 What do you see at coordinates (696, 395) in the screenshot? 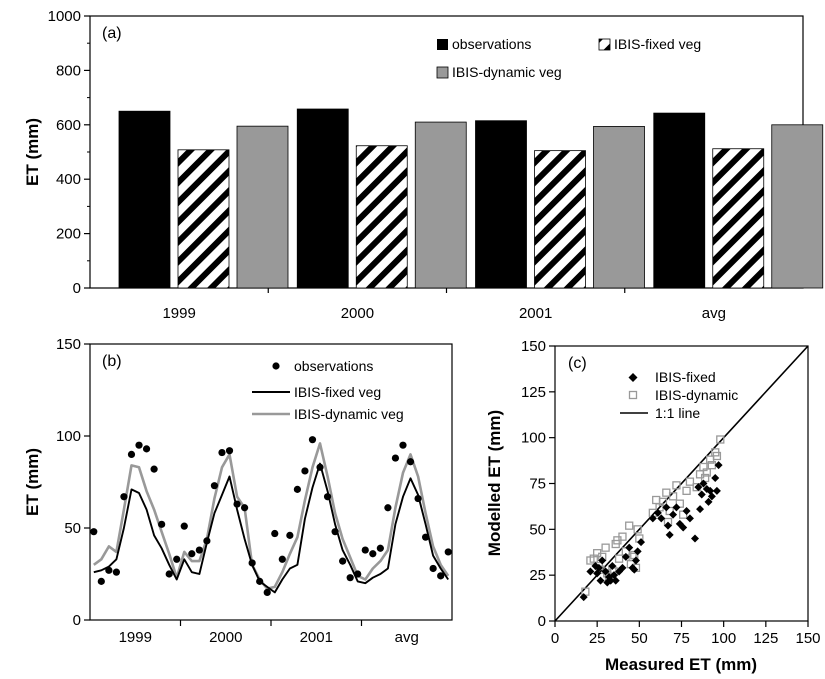
I see `legend-label-ibis-dynamic: IBIS-dynamic` at bounding box center [696, 395].